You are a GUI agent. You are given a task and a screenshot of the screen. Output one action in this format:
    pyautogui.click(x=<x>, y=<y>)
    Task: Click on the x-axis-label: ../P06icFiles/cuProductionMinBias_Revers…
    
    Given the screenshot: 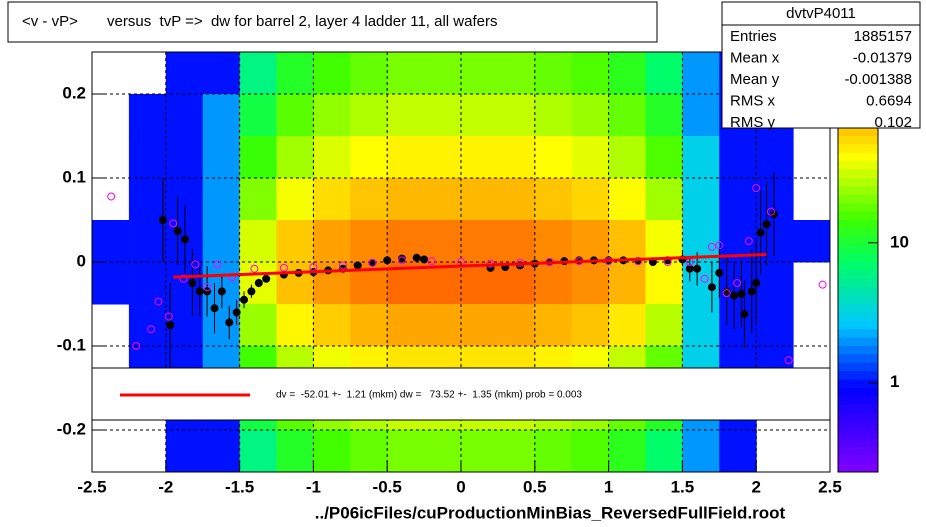 What is the action you would take?
    pyautogui.click(x=550, y=512)
    